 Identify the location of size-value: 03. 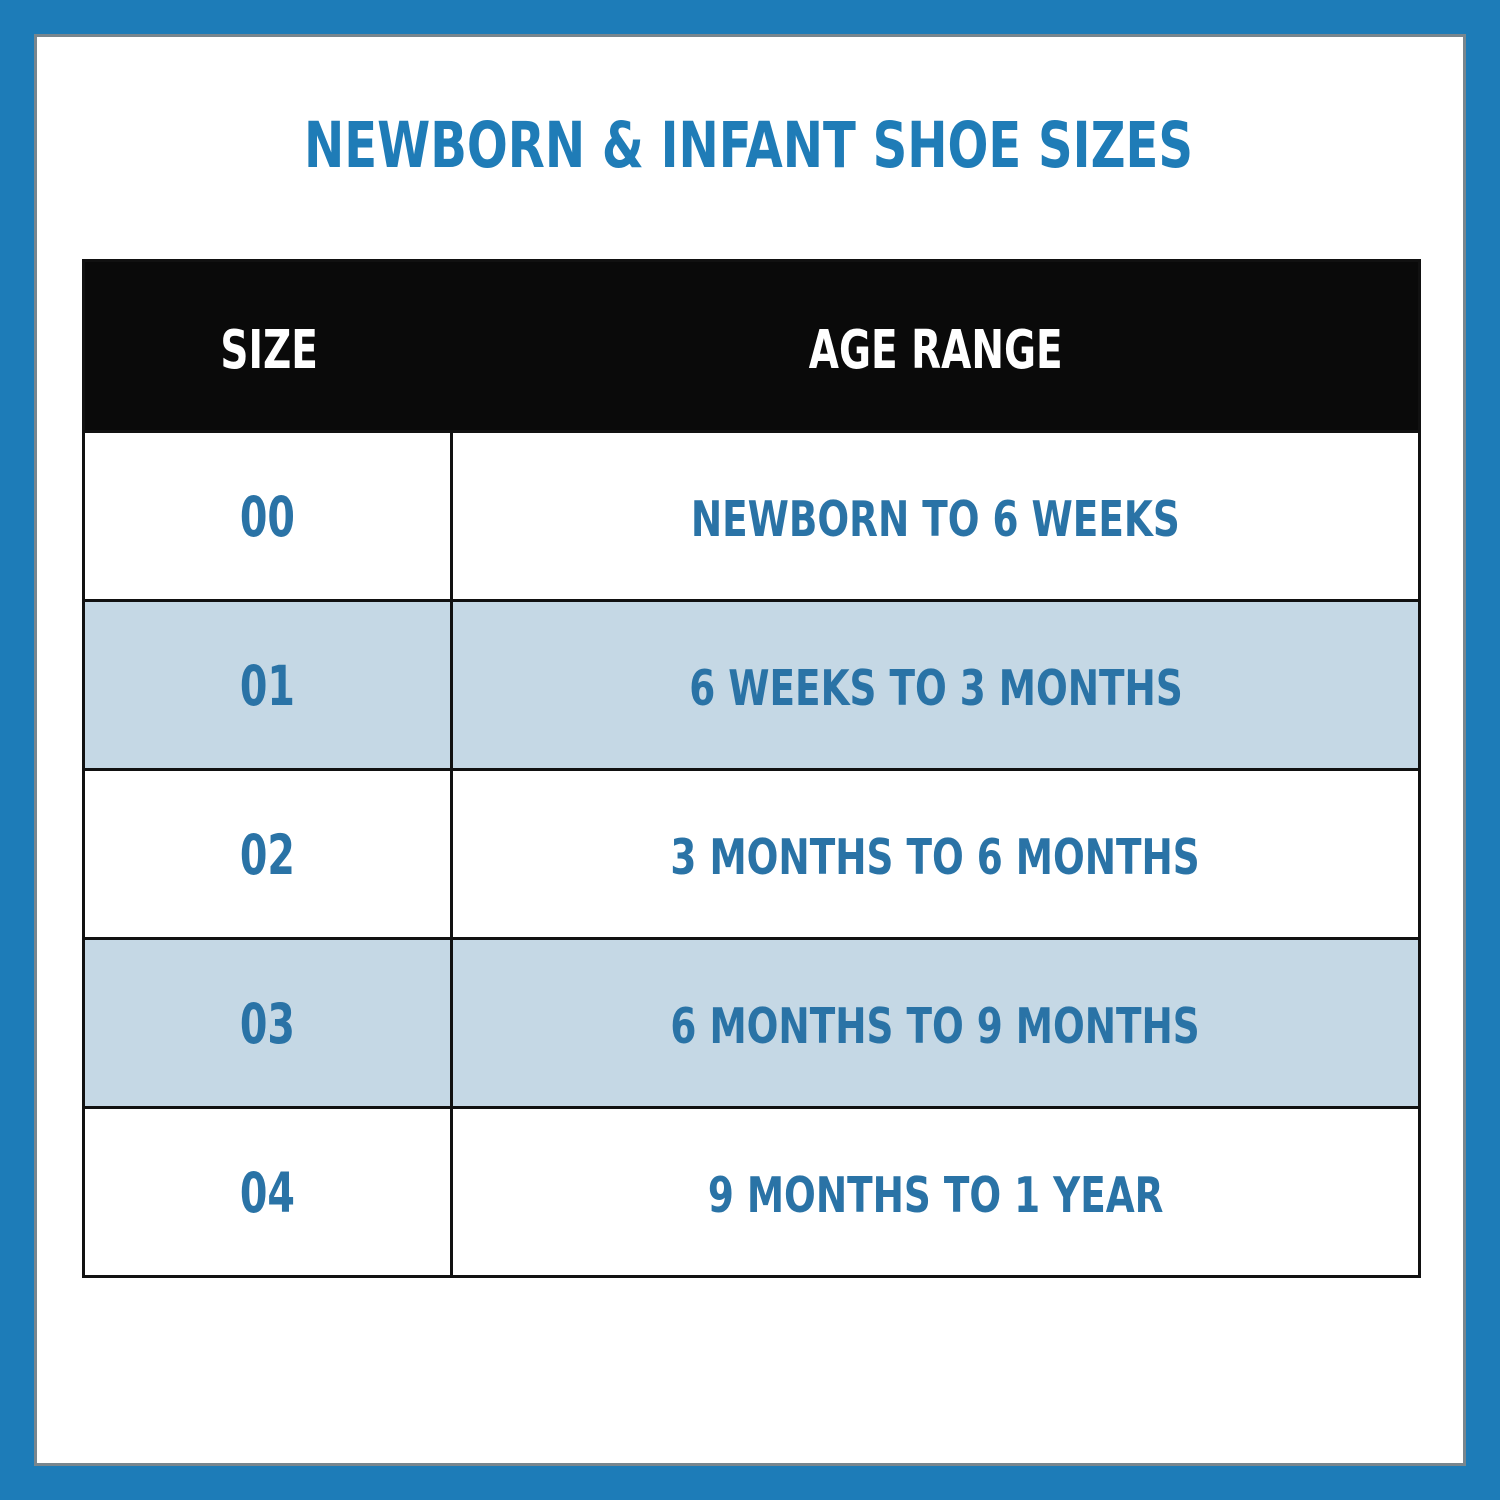
(267, 1024).